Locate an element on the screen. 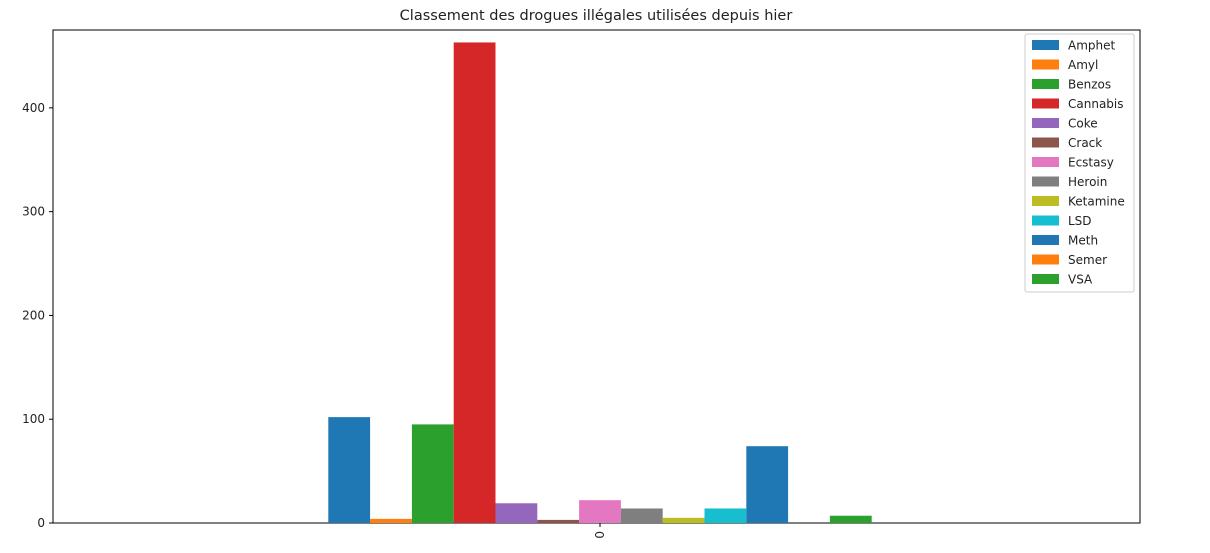  legend-label-semer: Semer is located at coordinates (1087, 260).